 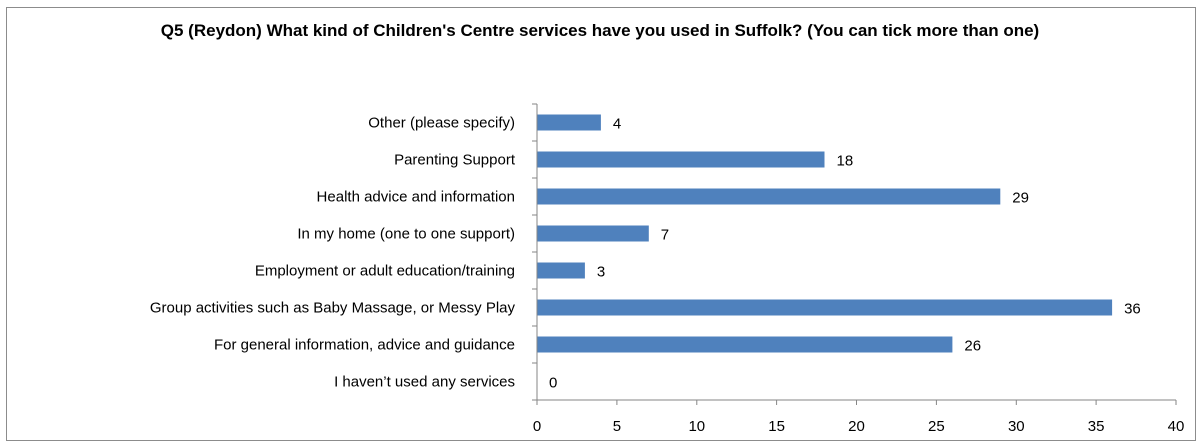 I want to click on data-label: 3, so click(x=601, y=272).